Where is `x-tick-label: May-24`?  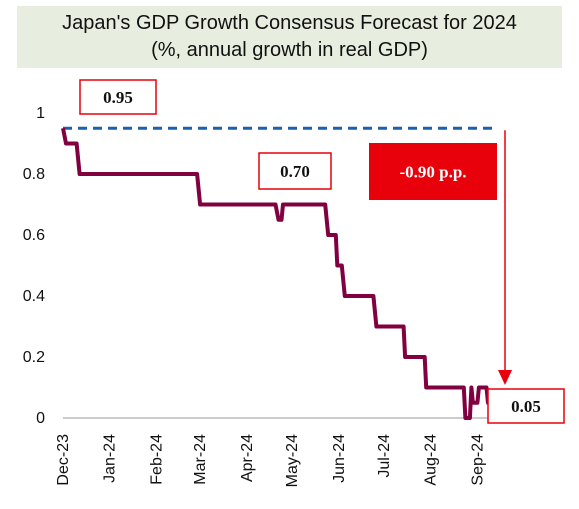 x-tick-label: May-24 is located at coordinates (292, 460).